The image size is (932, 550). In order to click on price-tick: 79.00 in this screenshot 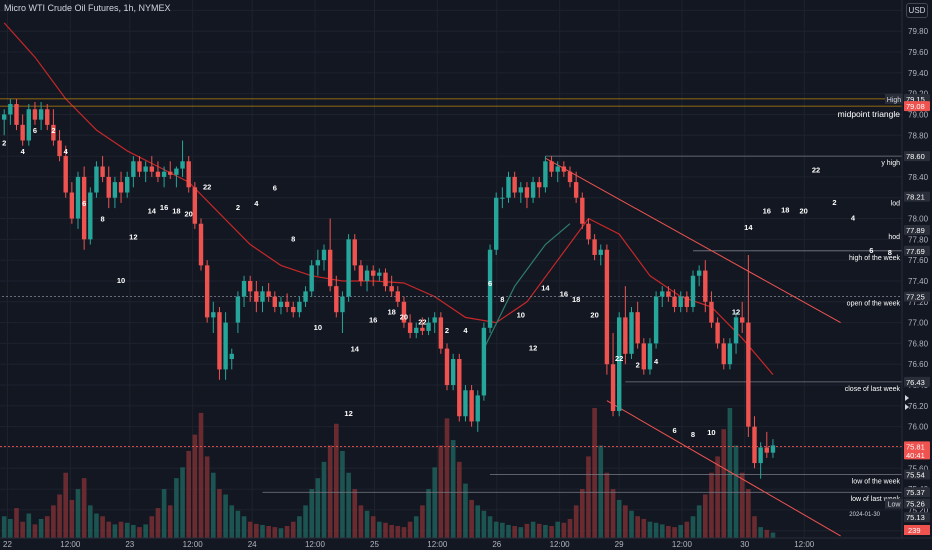, I will do `click(918, 114)`.